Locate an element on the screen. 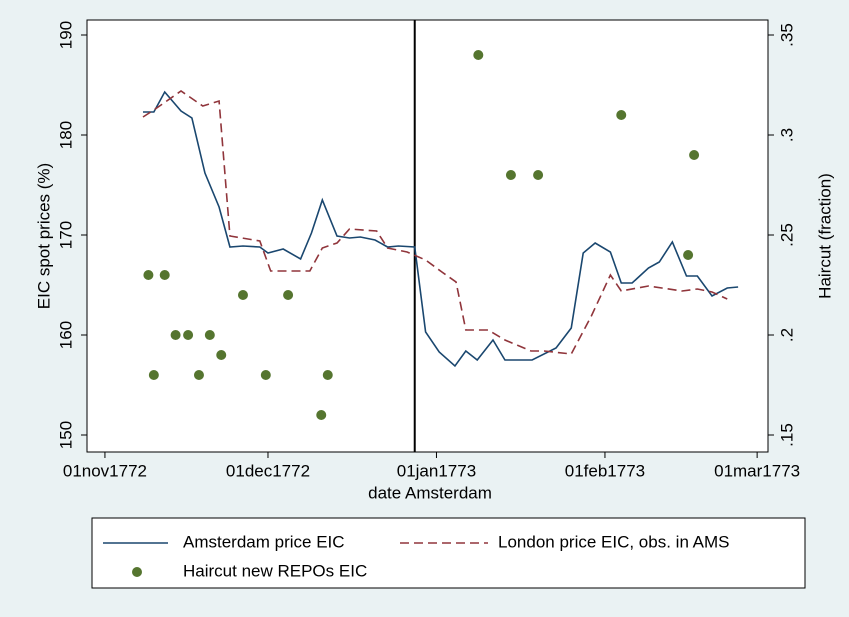  y-tick-label: 180 is located at coordinates (65, 135).